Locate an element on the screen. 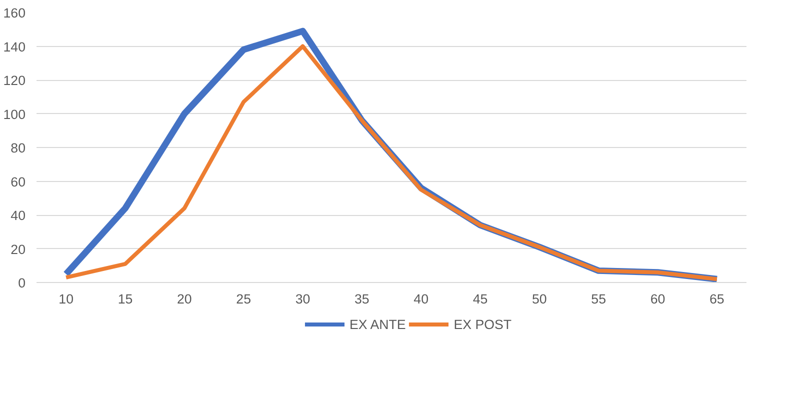  x-tick-label: 35 is located at coordinates (362, 299).